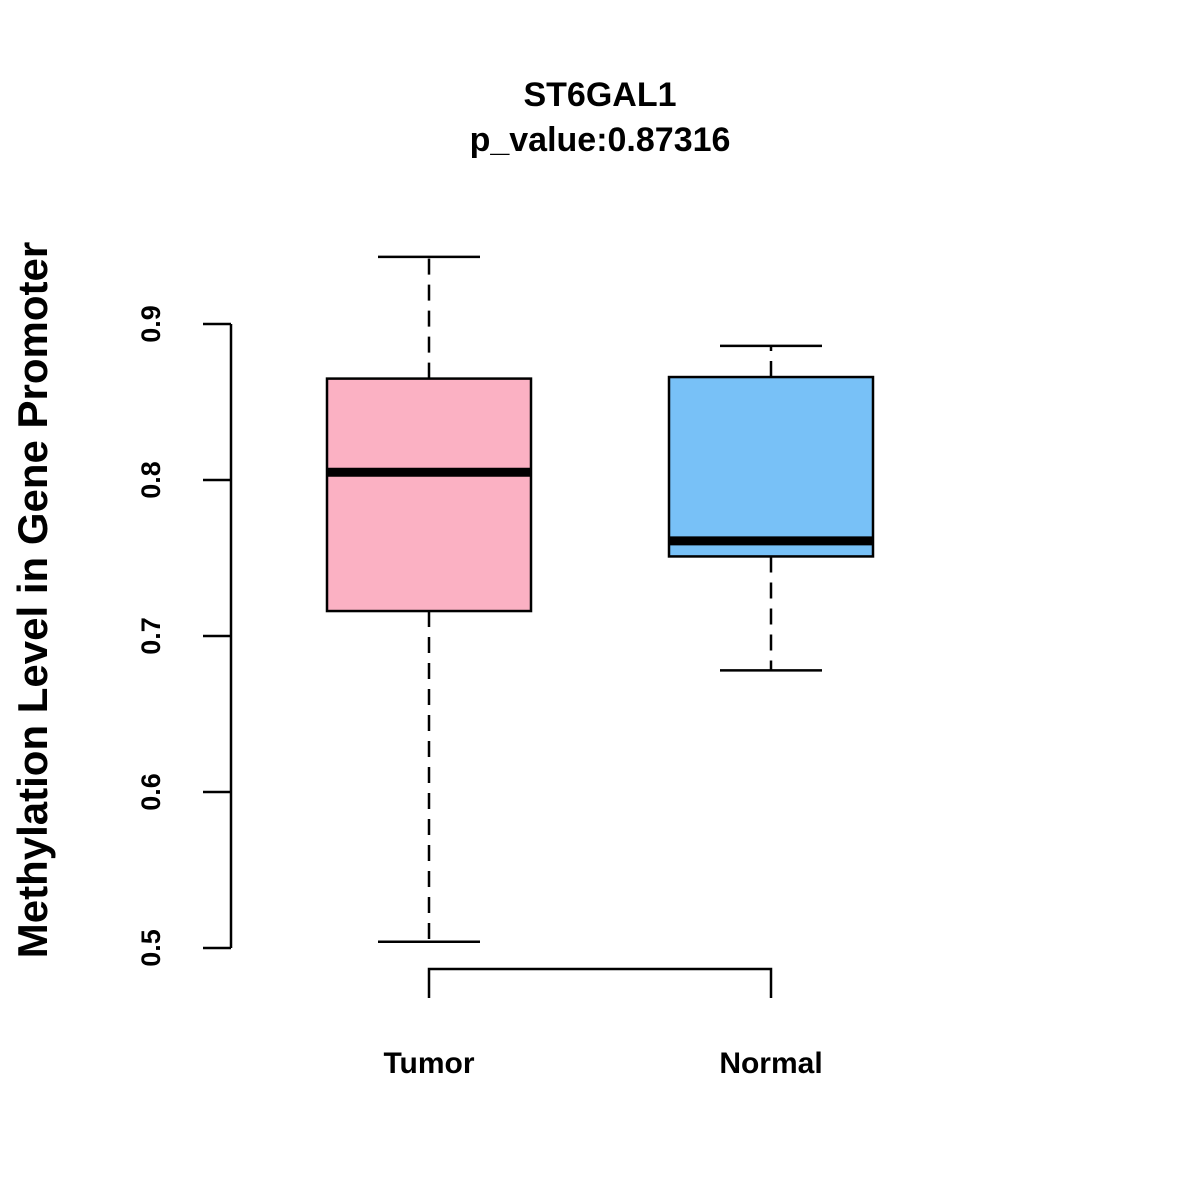 The width and height of the screenshot is (1200, 1200). Describe the element at coordinates (151, 636) in the screenshot. I see `y-tick-label: 0.7` at that location.